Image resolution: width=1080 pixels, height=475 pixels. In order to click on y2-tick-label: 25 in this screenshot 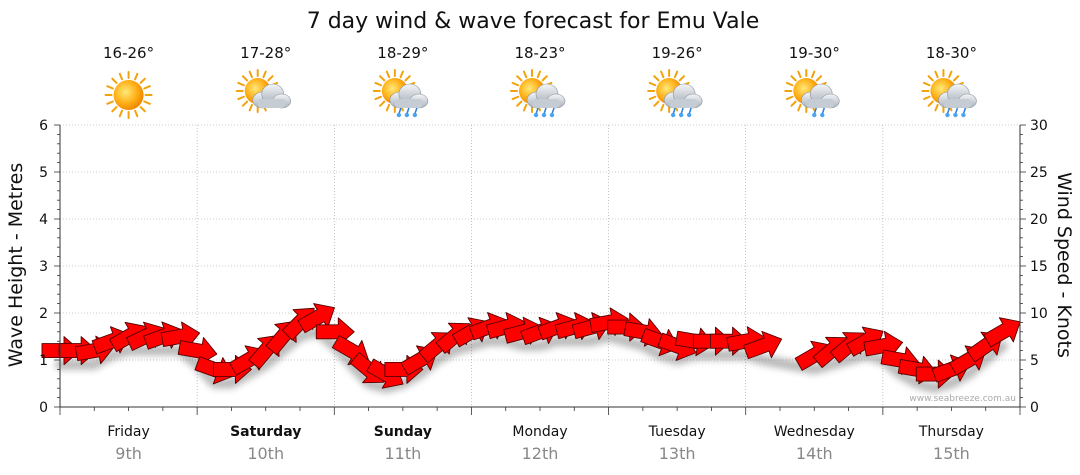, I will do `click(1039, 173)`.